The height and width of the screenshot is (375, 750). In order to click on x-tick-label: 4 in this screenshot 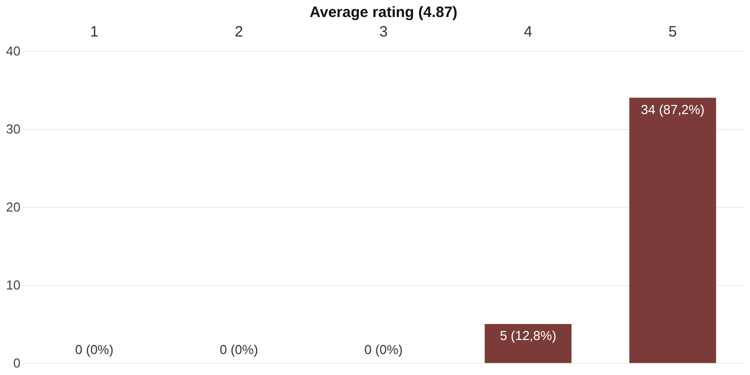, I will do `click(528, 32)`.